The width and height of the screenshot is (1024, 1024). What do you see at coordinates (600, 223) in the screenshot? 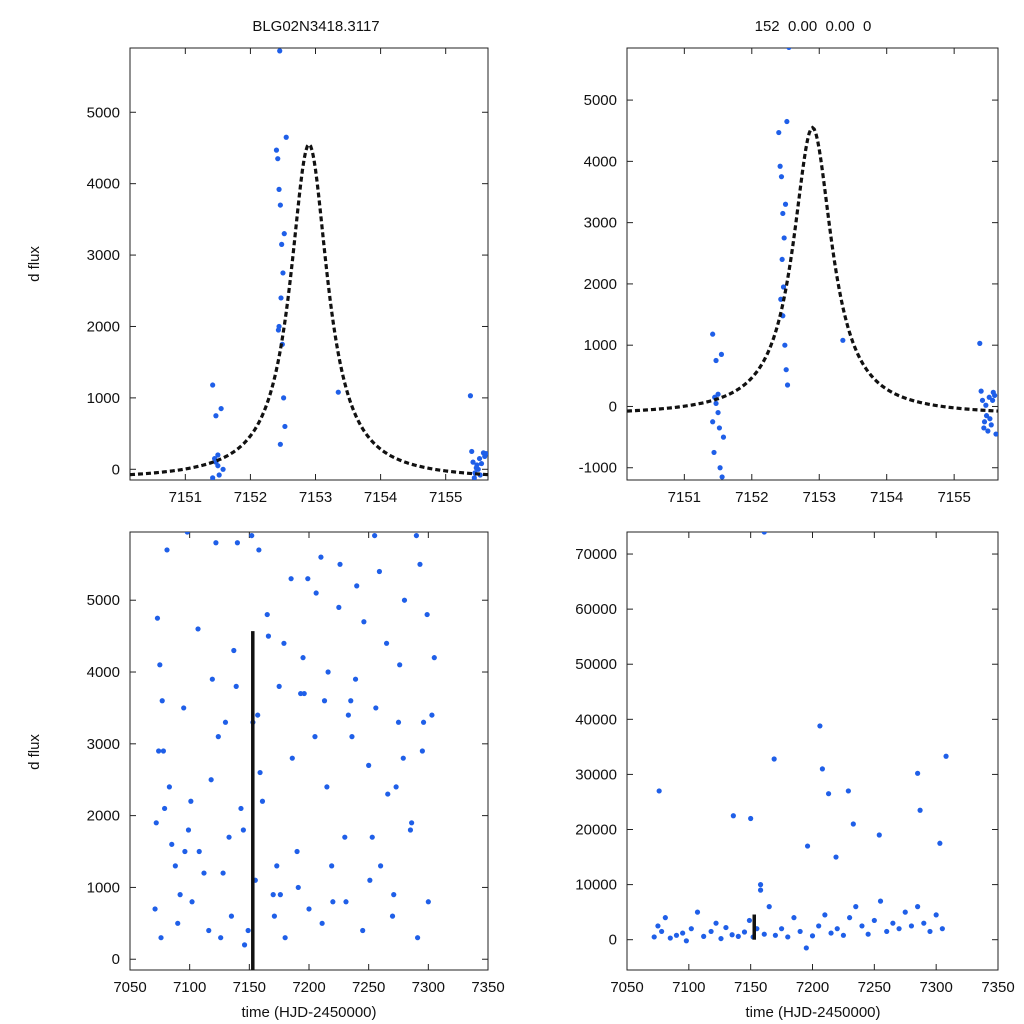
I see `y-tick-label: 3000` at bounding box center [600, 223].